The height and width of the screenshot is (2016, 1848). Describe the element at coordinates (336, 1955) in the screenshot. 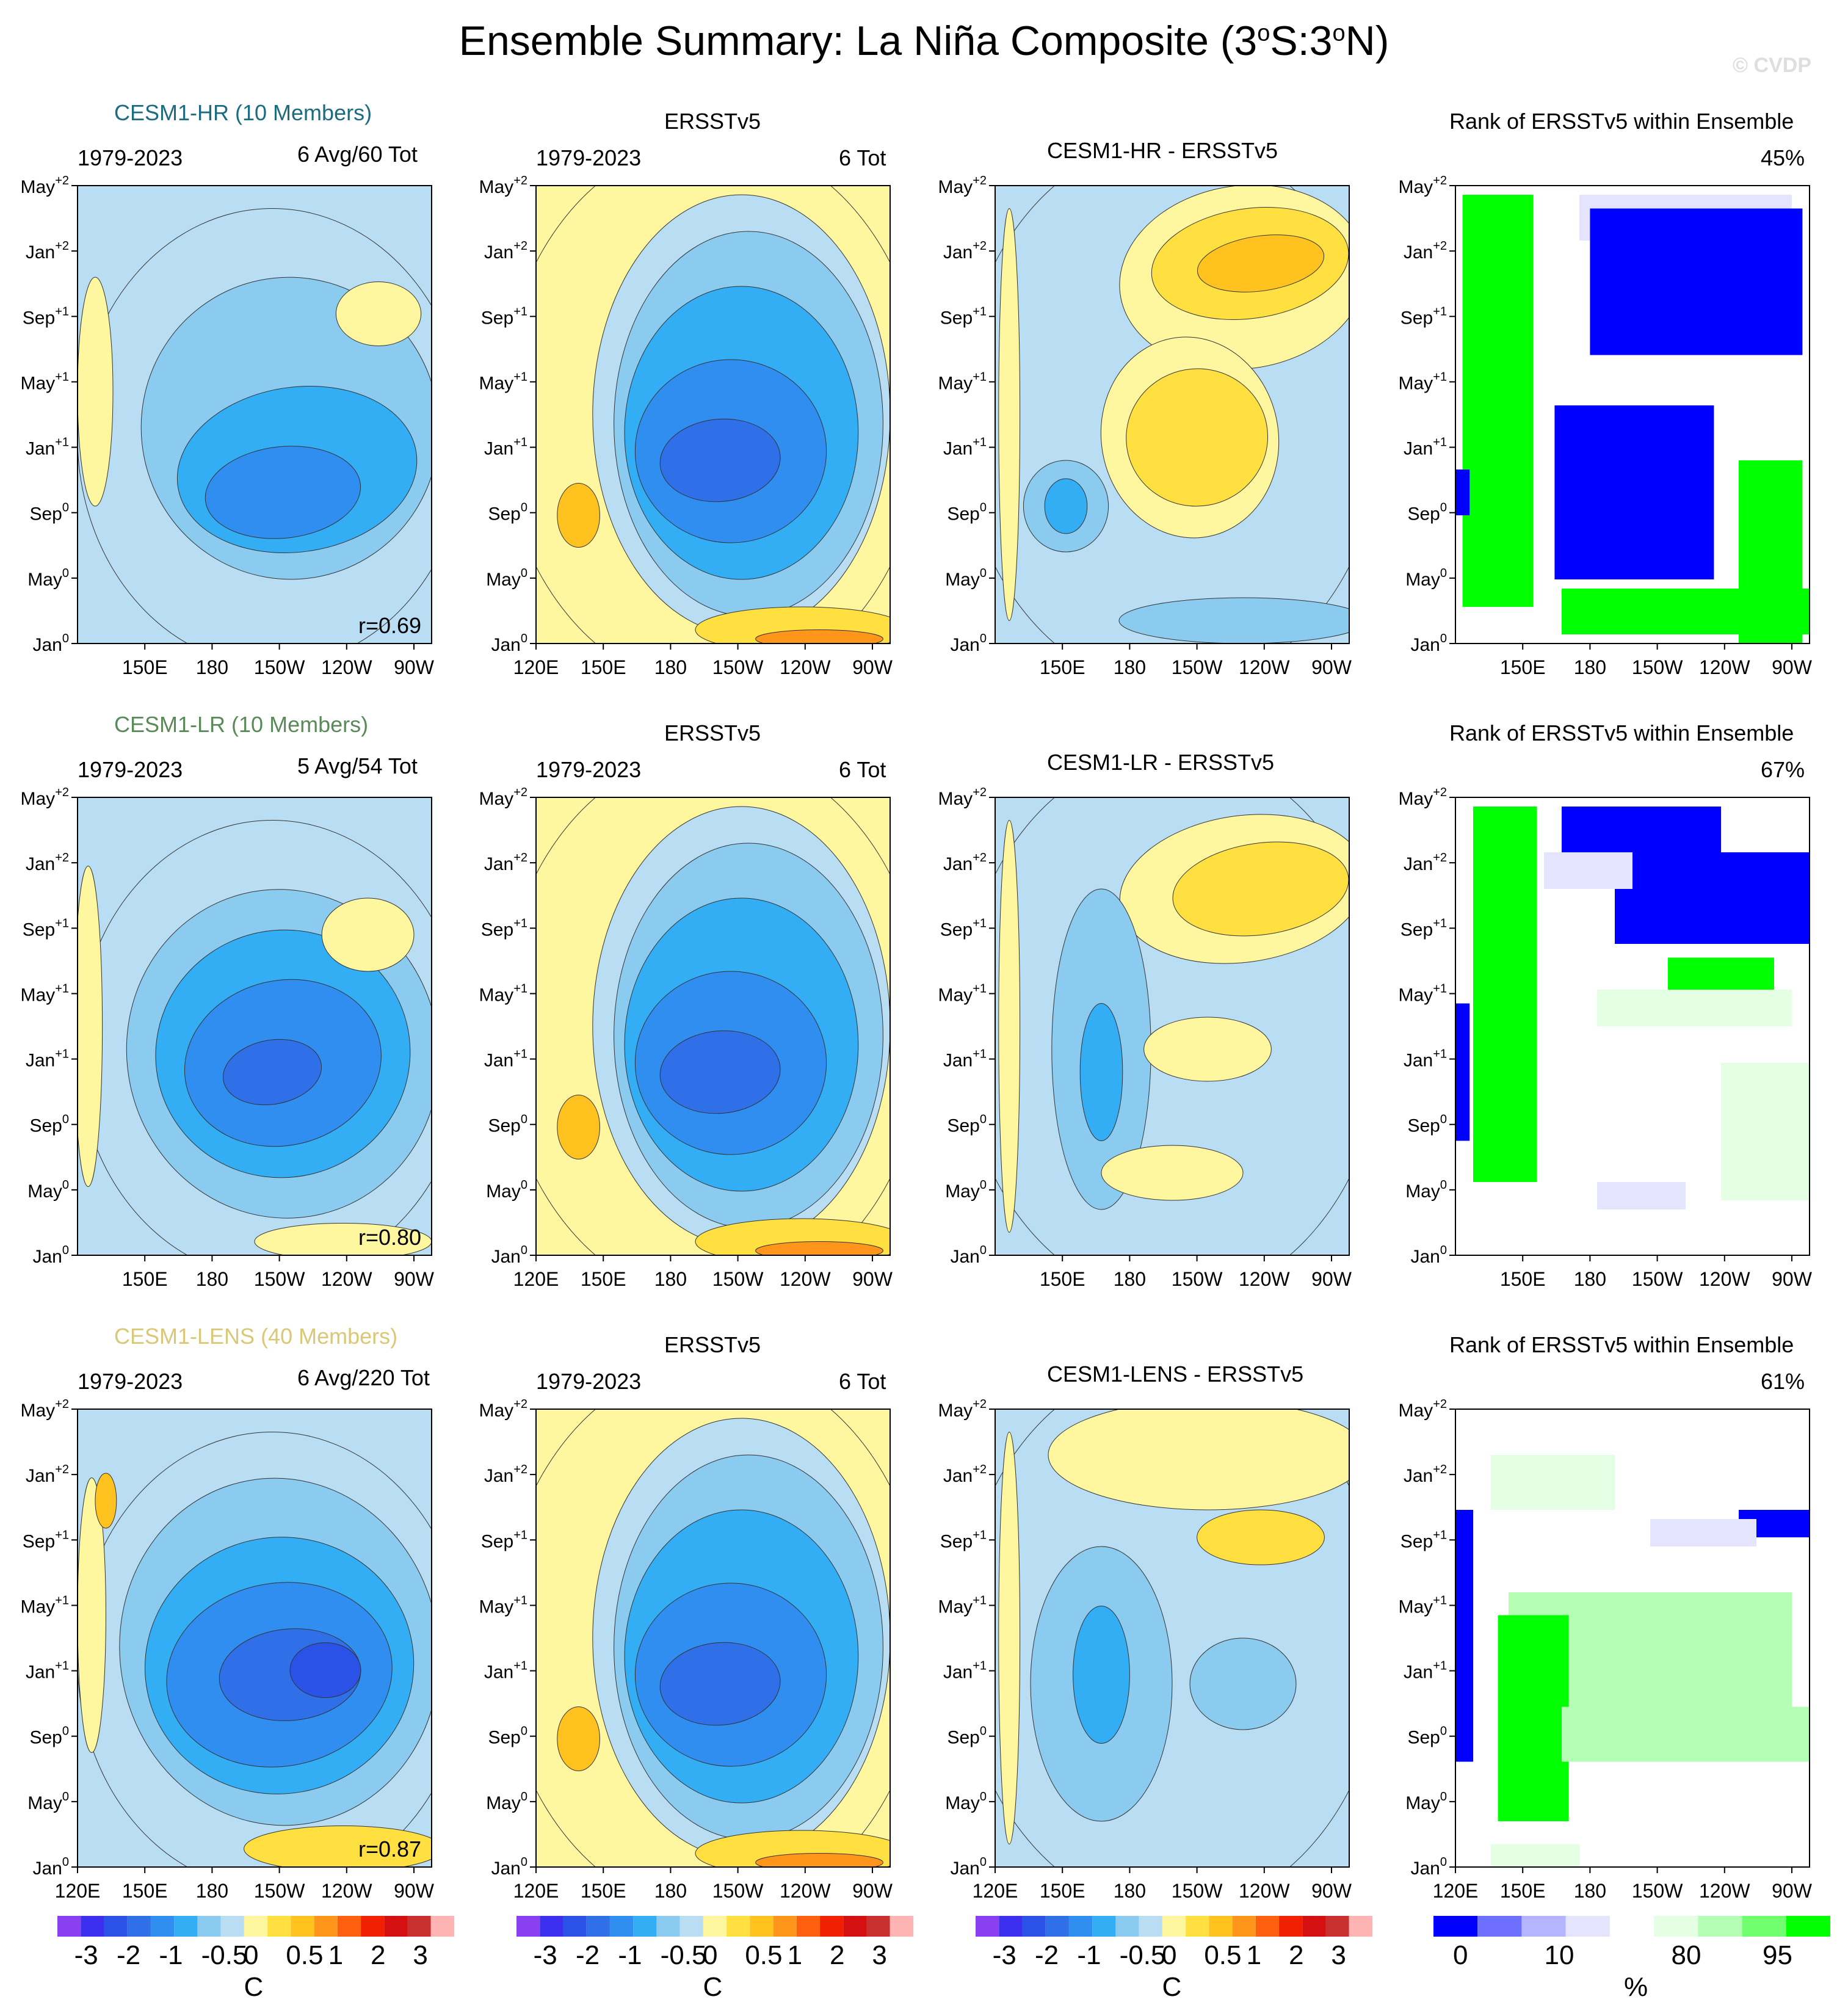

I see `colorbar-label: 1` at that location.